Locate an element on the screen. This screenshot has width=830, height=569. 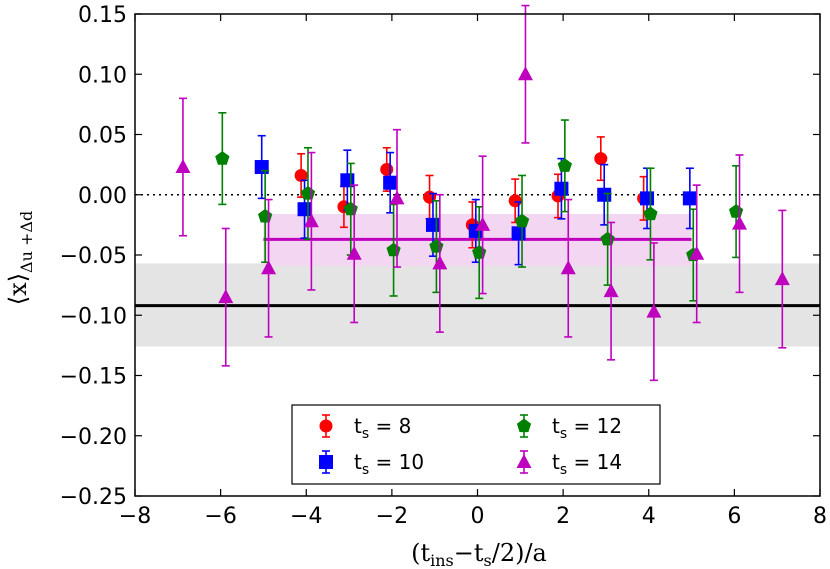
point-s0-p5 is located at coordinates (515, 201).